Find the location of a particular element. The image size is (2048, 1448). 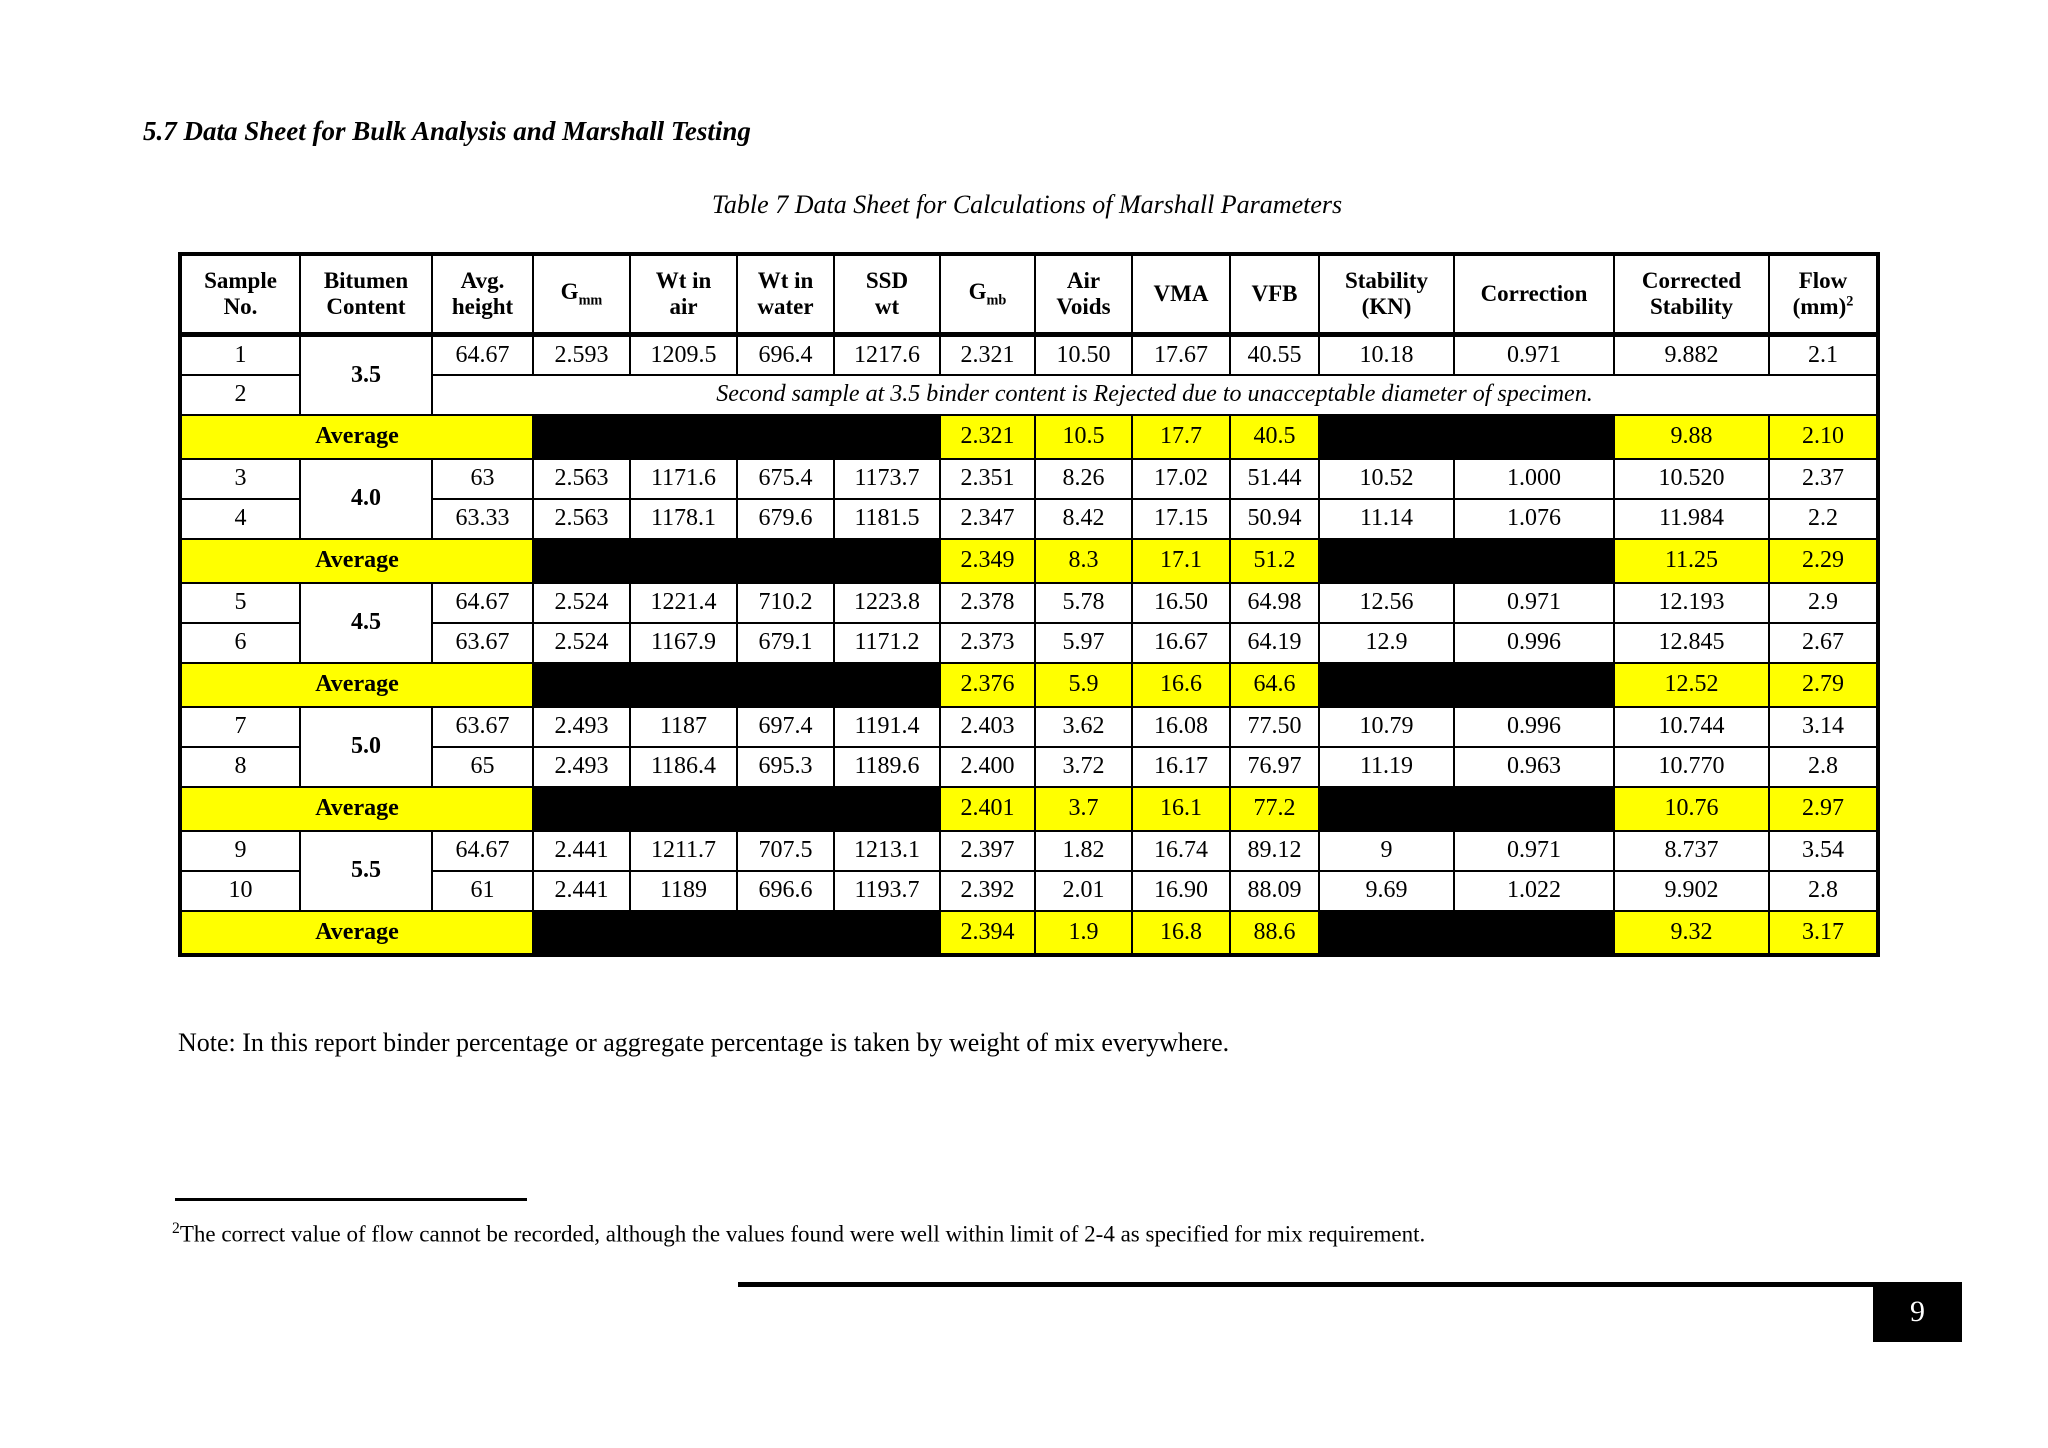

data-cell: 1189 is located at coordinates (683, 890).